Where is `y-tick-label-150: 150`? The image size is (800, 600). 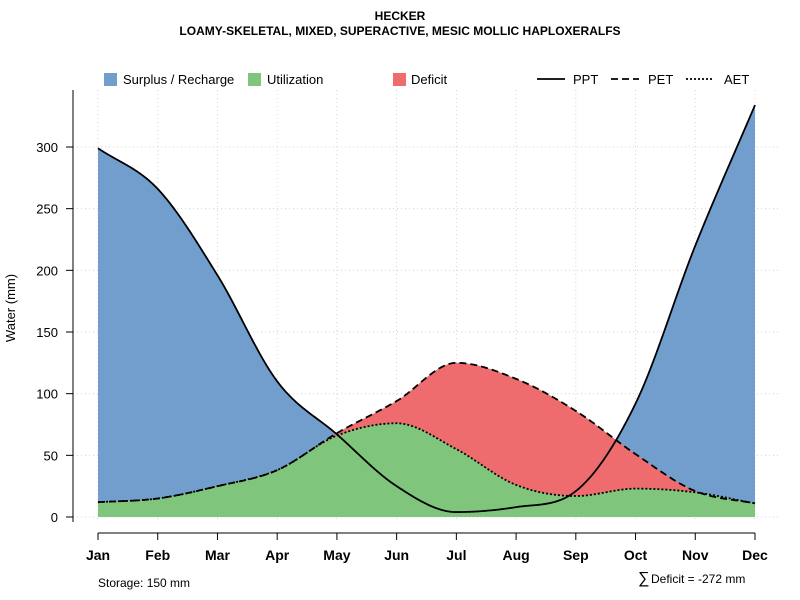 y-tick-label-150: 150 is located at coordinates (47, 332).